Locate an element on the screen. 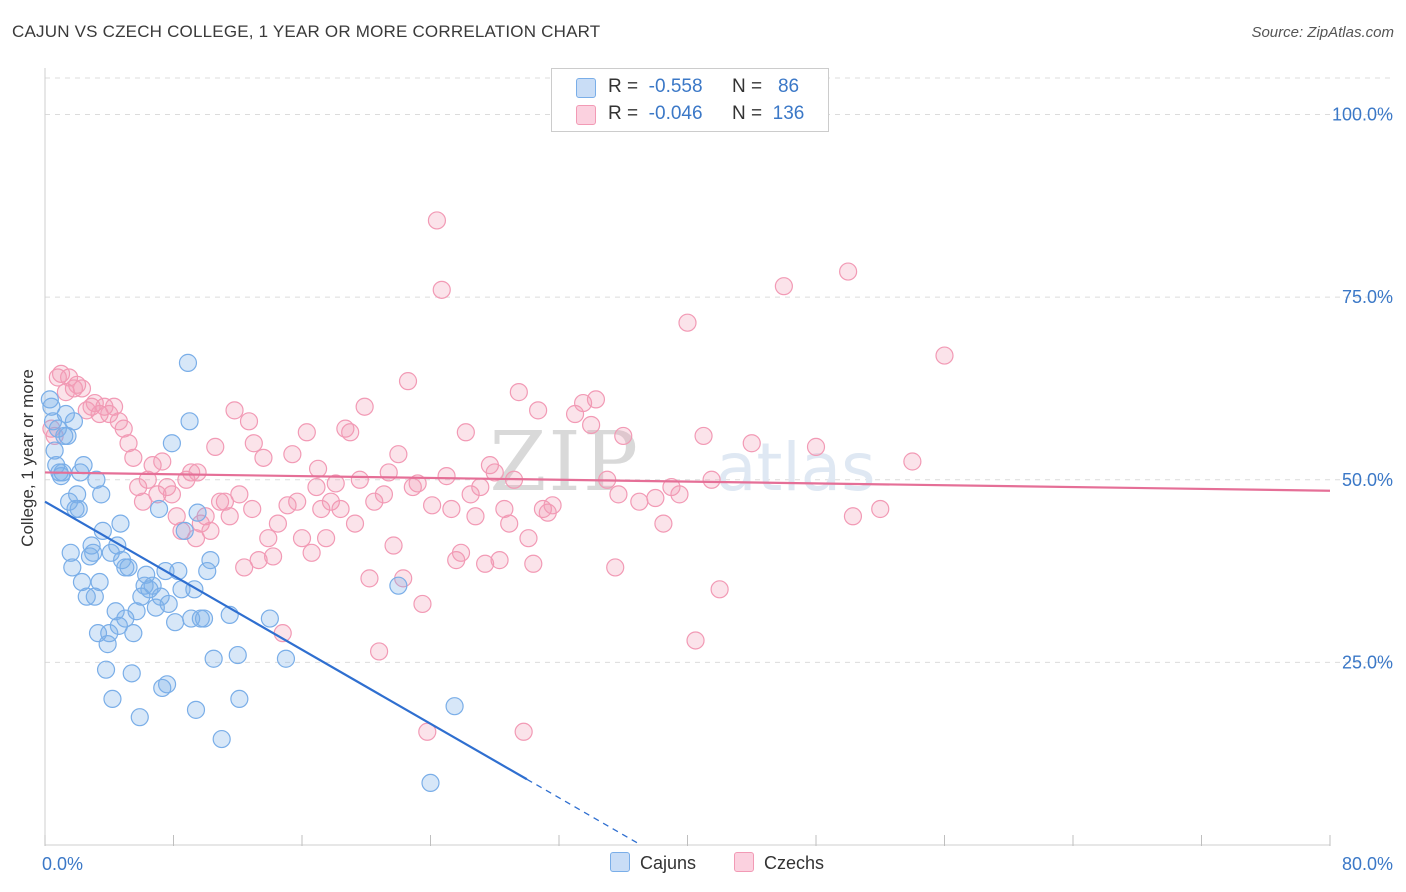 Image resolution: width=1406 pixels, height=892 pixels. stats-row-czechs: R = -0.046 N = 136 is located at coordinates (690, 114).